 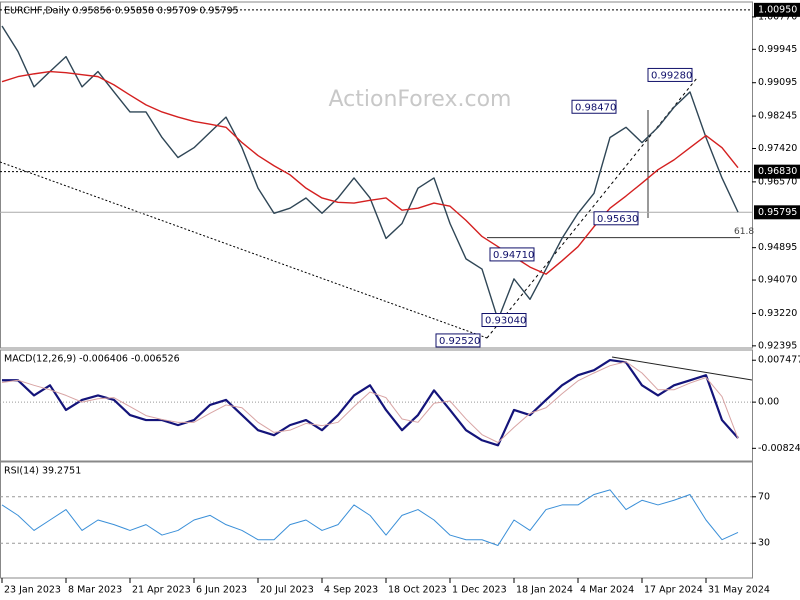 What do you see at coordinates (777, 280) in the screenshot?
I see `y-tick-label: 0.94070` at bounding box center [777, 280].